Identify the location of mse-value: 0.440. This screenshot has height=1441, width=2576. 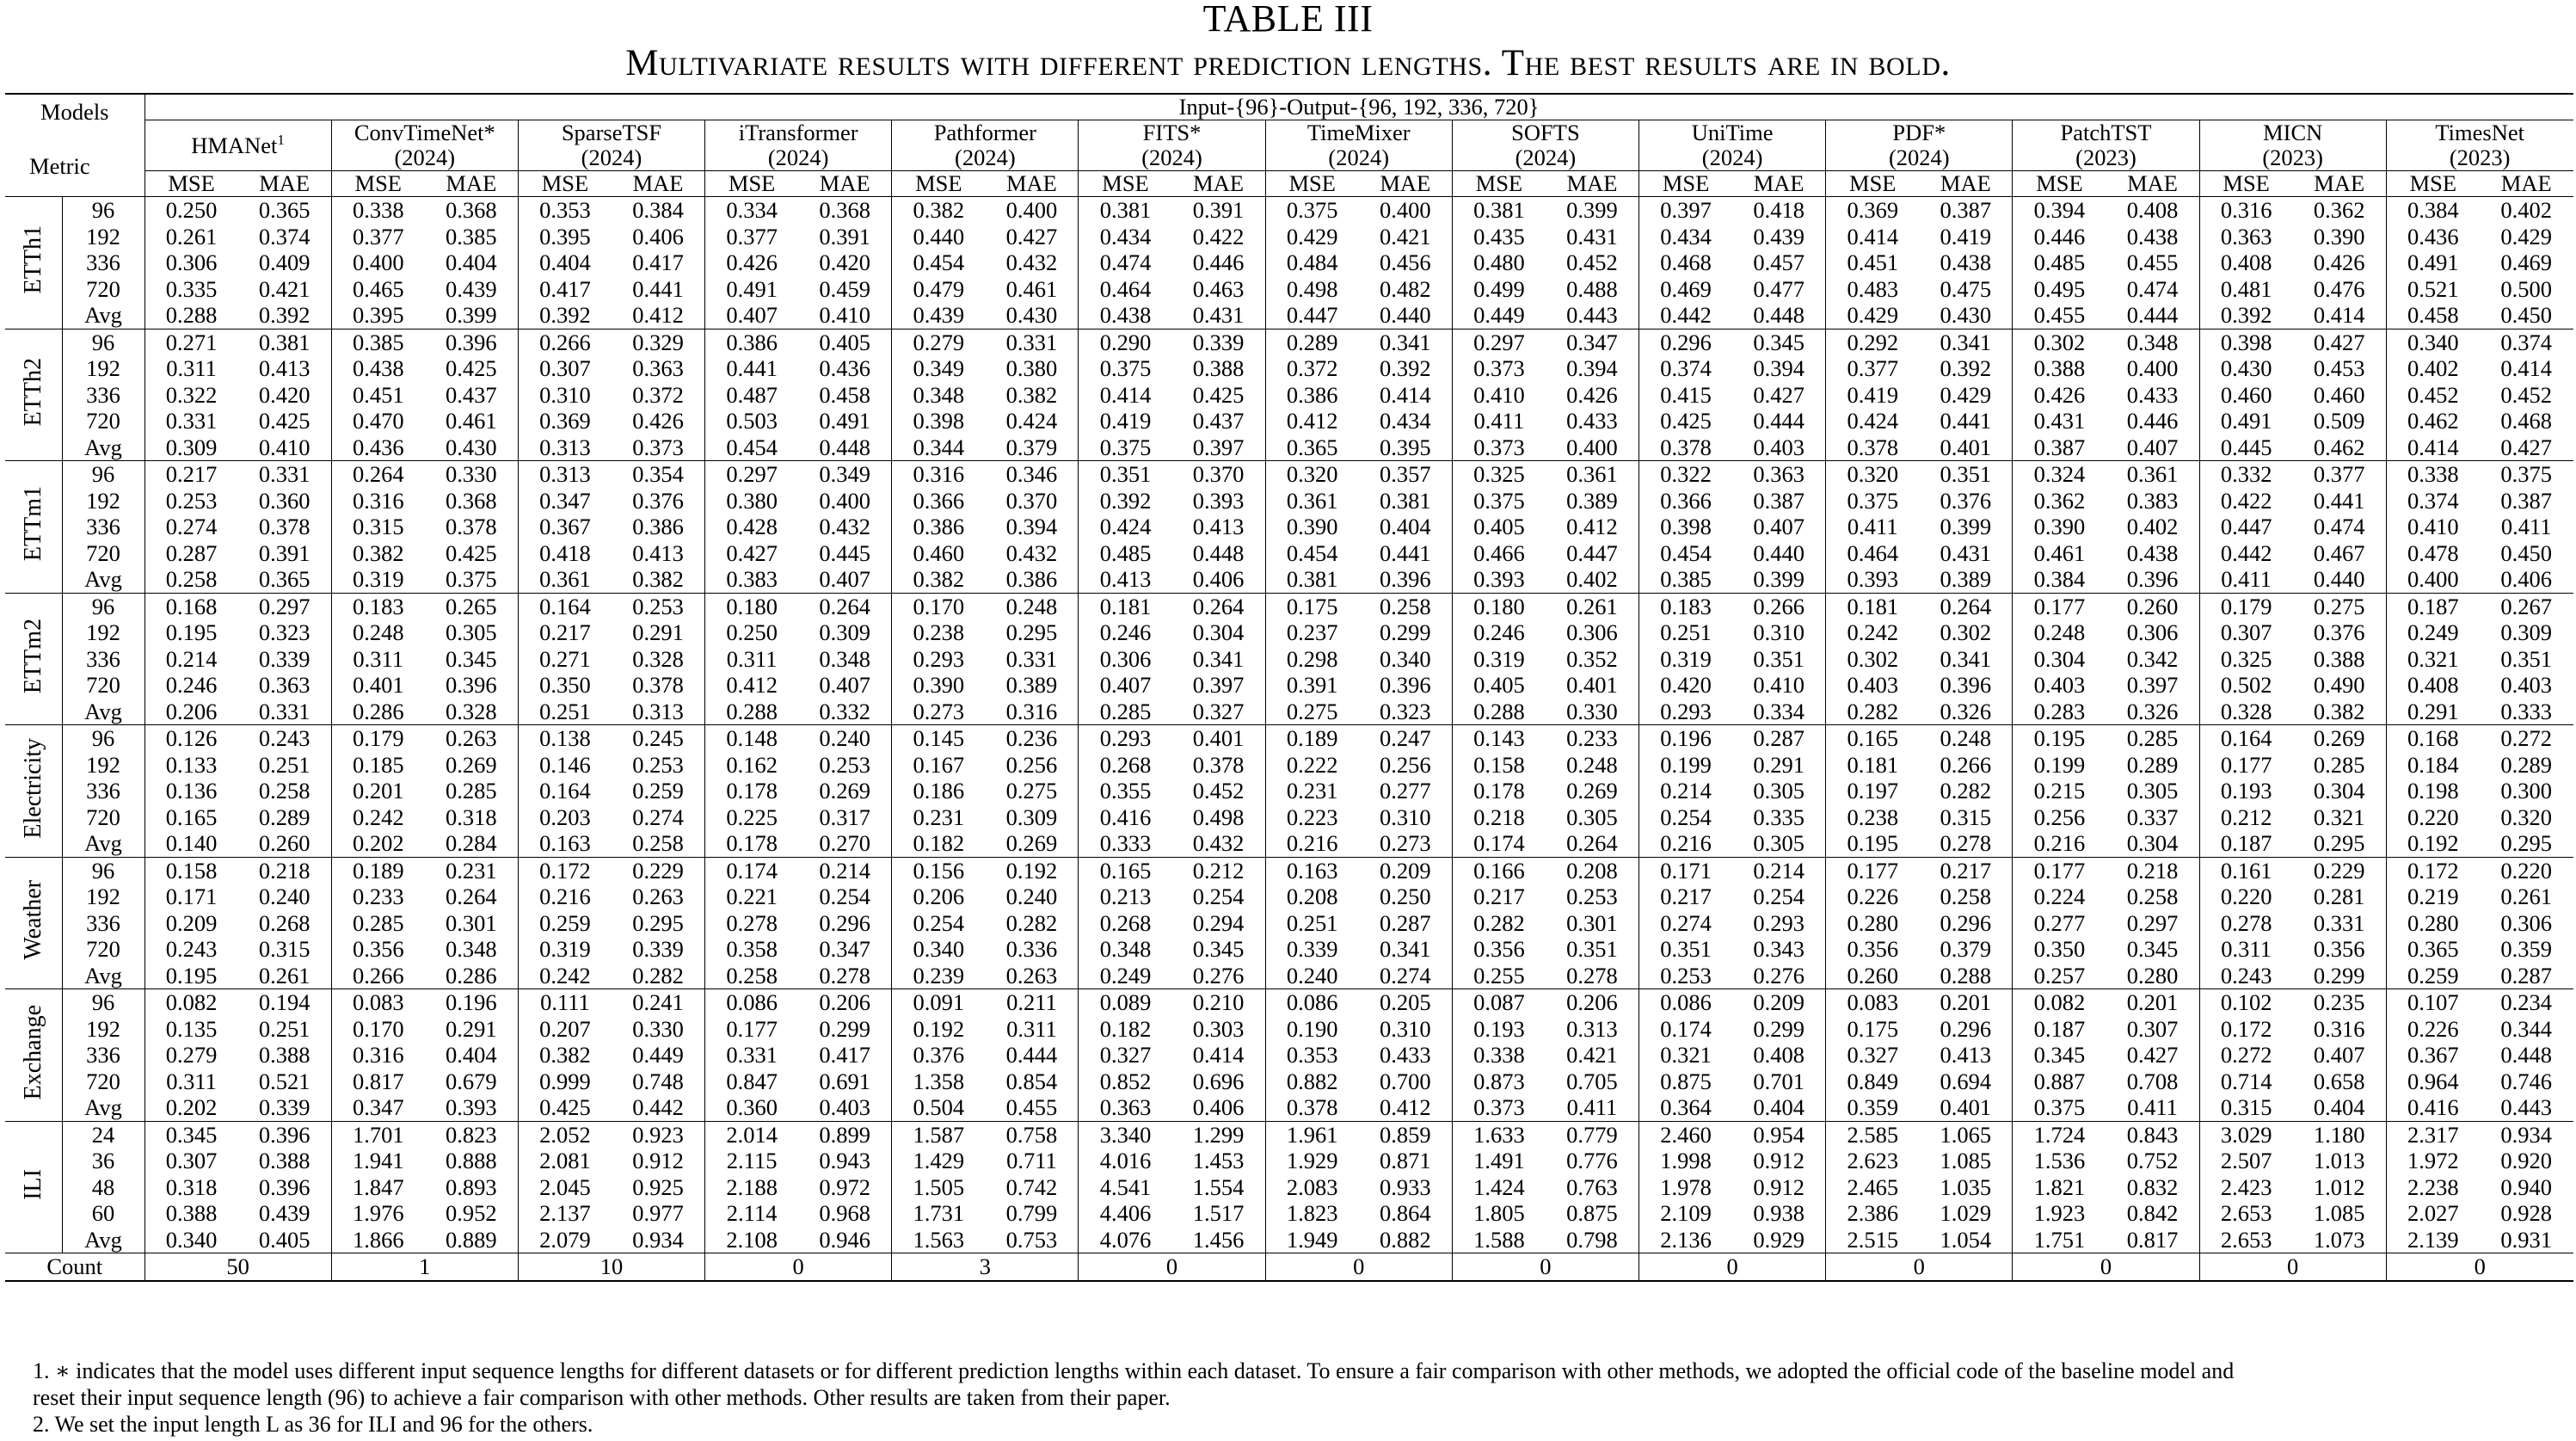
(939, 236).